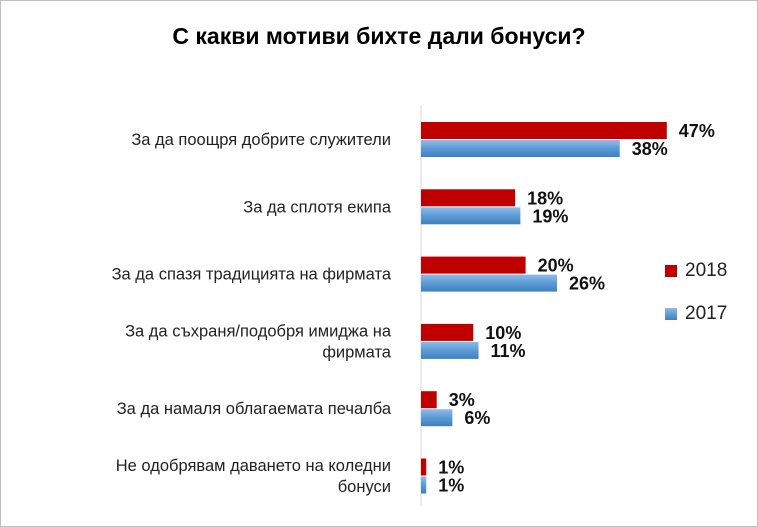 The height and width of the screenshot is (527, 758). Describe the element at coordinates (317, 207) in the screenshot. I see `category-label: За да сплотя екипа` at that location.